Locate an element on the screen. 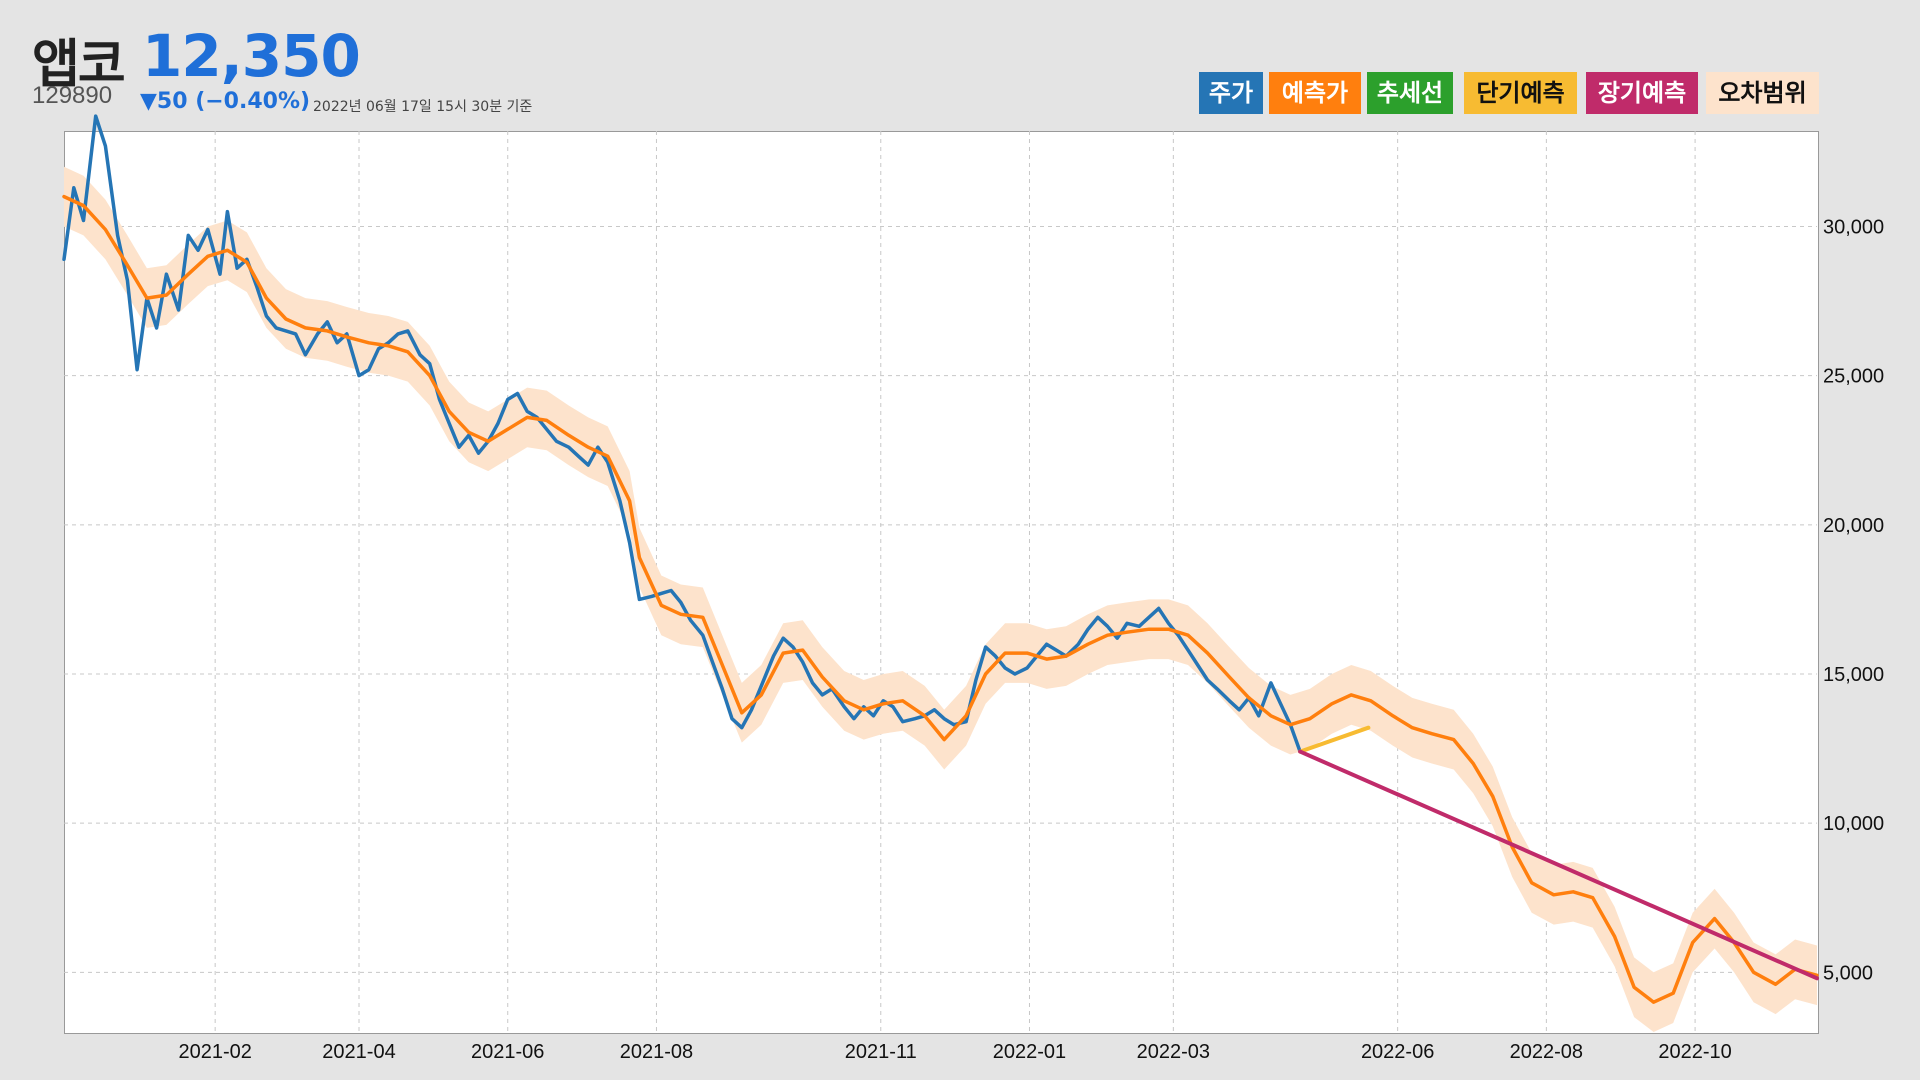 This screenshot has width=1920, height=1080. x-tick-label: 2021-06 is located at coordinates (507, 1052).